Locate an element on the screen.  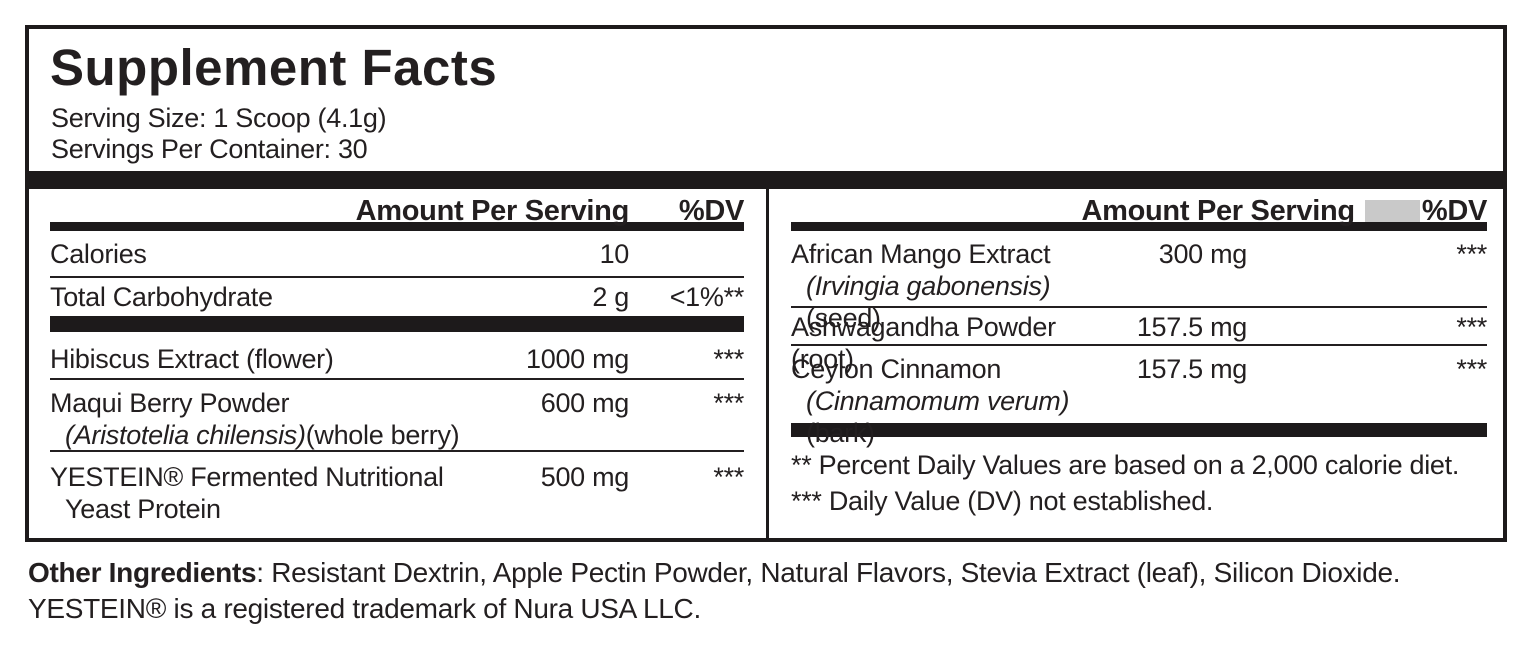
serving-size: Serving Size: 1 Scoop (4.1g) is located at coordinates (219, 118).